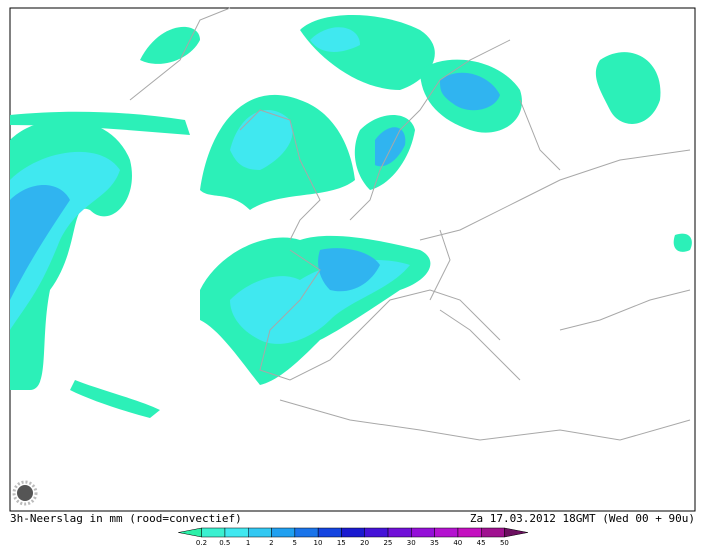  I want to click on legend-label: 45, so click(481, 542).